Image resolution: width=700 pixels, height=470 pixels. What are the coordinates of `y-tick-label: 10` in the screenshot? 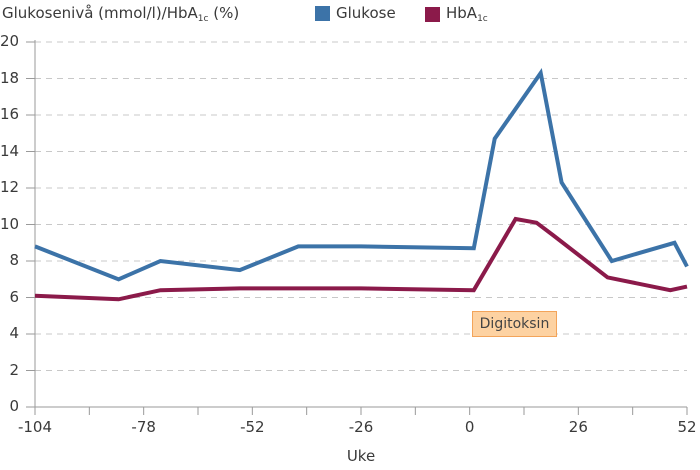 It's located at (10, 223).